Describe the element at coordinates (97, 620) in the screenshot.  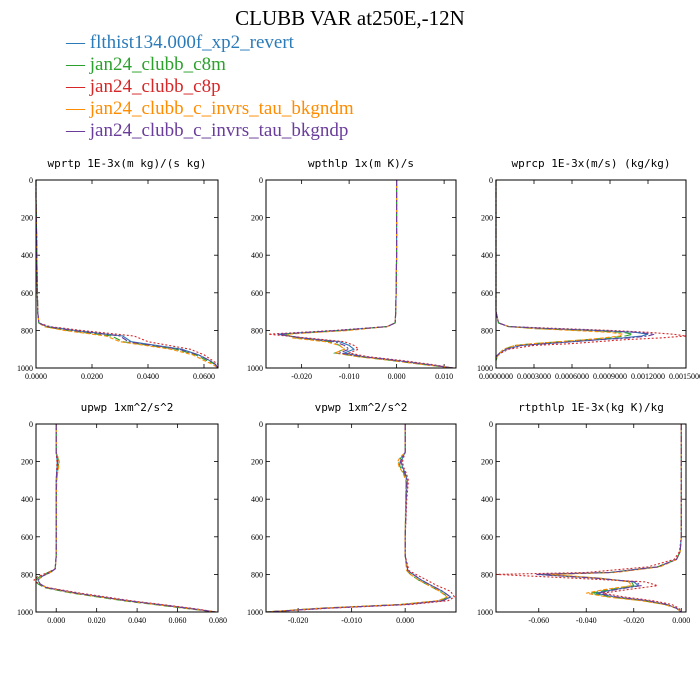
I see `x-tick-label: 0.020` at that location.